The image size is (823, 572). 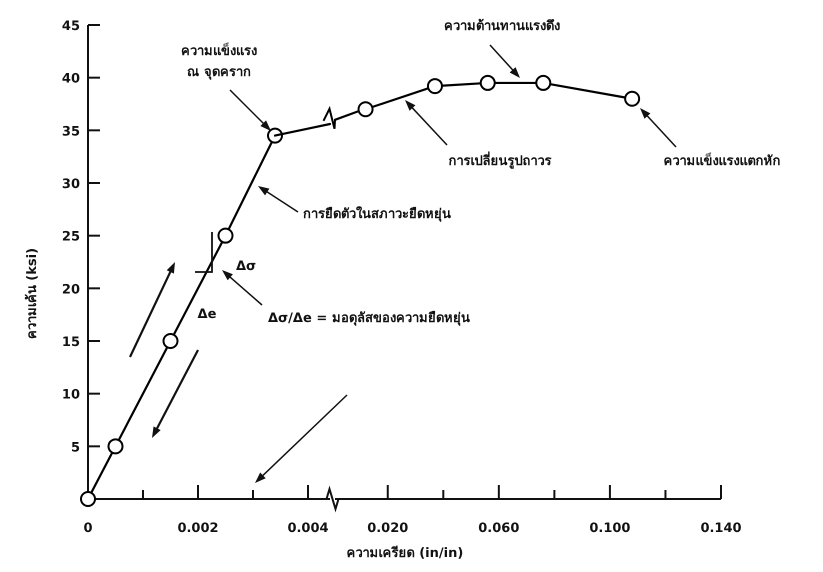 What do you see at coordinates (500, 161) in the screenshot?
I see `annotation: การเปลี่ยนรูปถาวร` at bounding box center [500, 161].